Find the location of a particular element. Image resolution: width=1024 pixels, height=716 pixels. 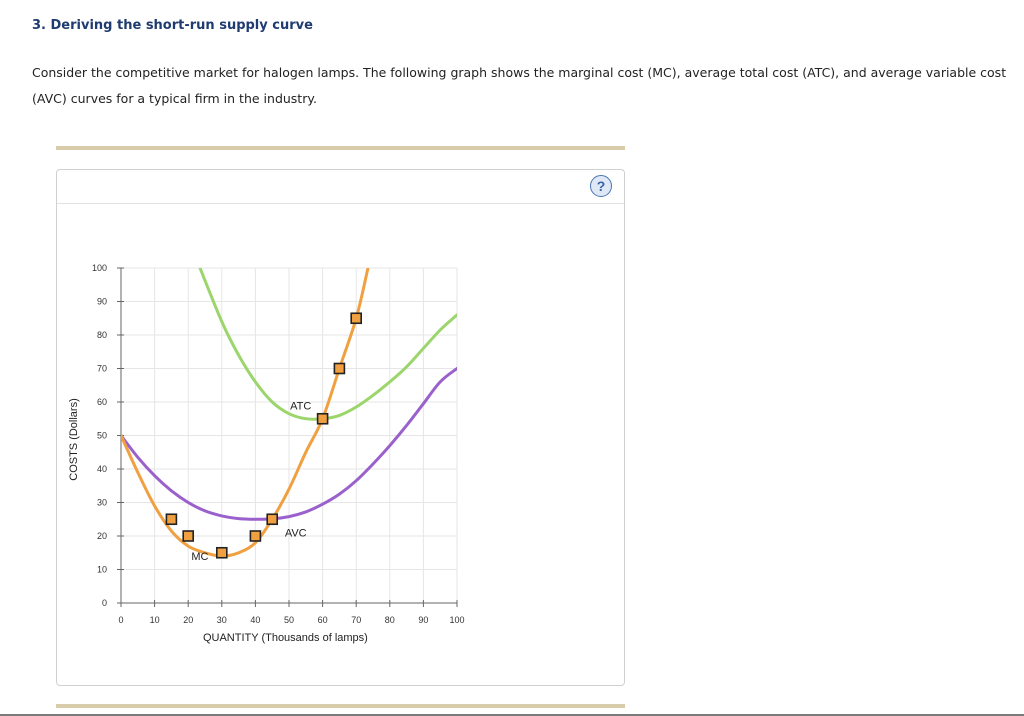

x-tick-label-50: 50 is located at coordinates (289, 620).